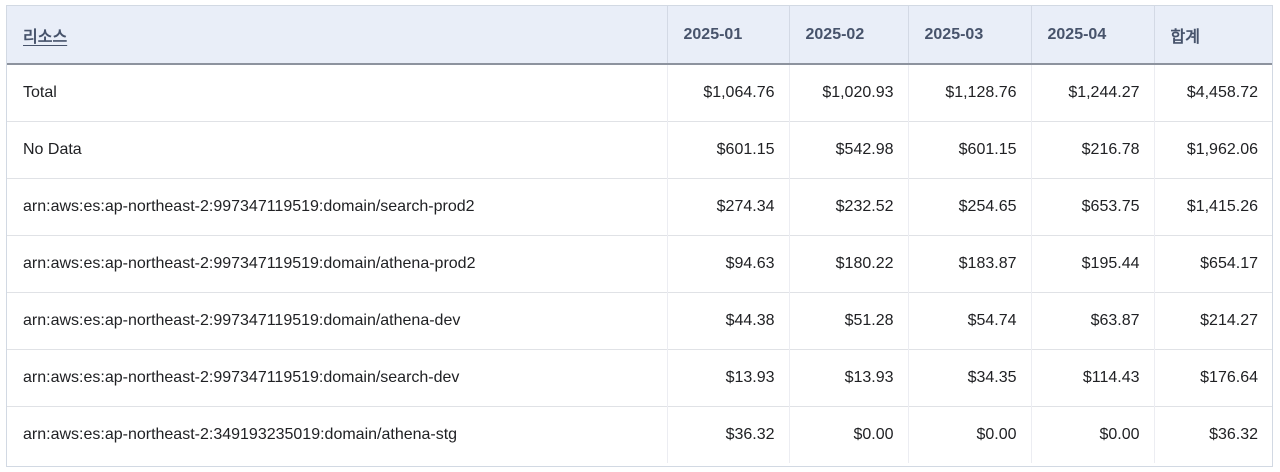  Describe the element at coordinates (727, 35) in the screenshot. I see `column-header-2025-01: 2025-01` at that location.